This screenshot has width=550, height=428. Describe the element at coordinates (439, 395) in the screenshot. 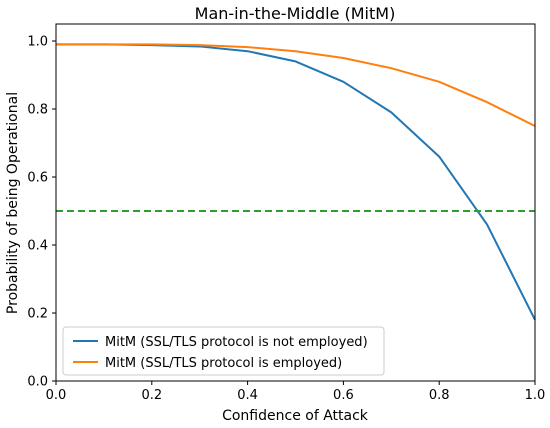

I see `x-tick-label: 0.8` at that location.